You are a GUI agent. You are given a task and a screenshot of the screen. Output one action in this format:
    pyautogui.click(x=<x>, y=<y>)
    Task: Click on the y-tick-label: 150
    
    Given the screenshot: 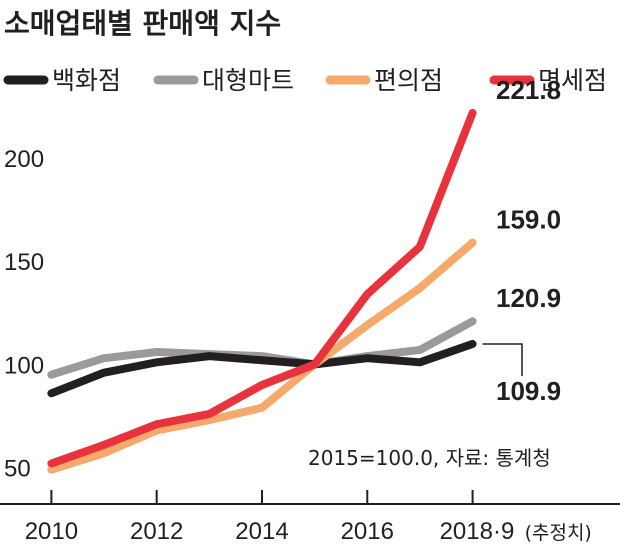 What is the action you would take?
    pyautogui.click(x=24, y=262)
    